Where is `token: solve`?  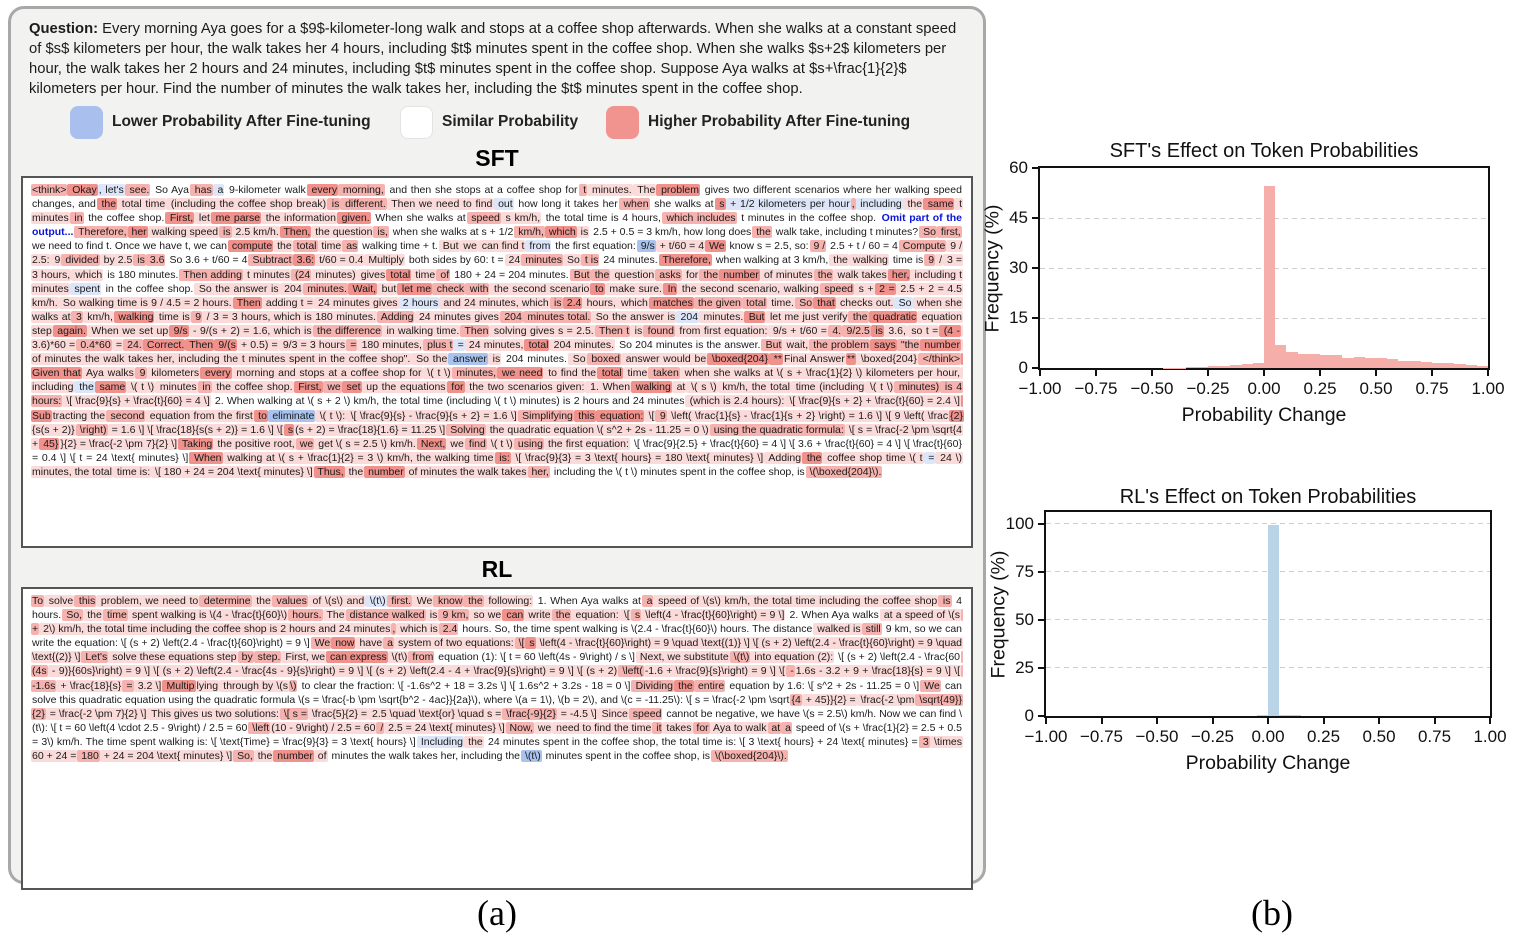 token: solve is located at coordinates (59, 601).